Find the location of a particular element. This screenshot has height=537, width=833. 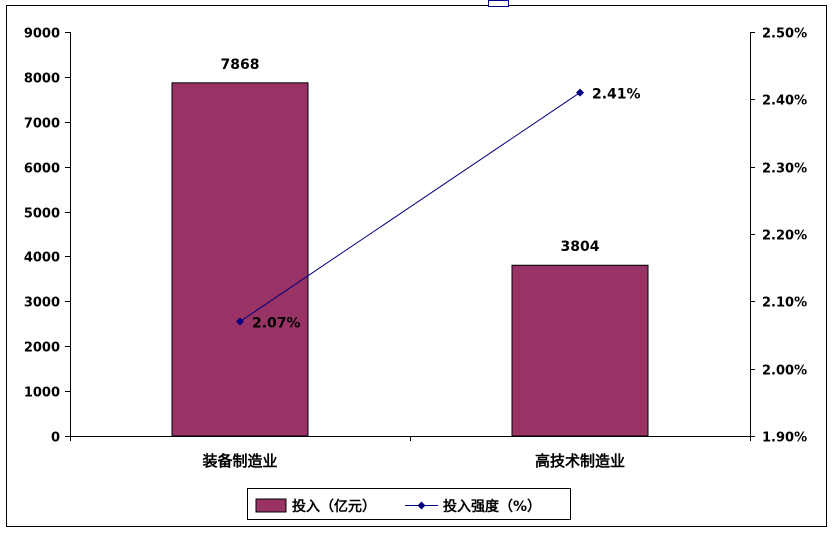

y-left-tick-label: 4000 is located at coordinates (42, 258).